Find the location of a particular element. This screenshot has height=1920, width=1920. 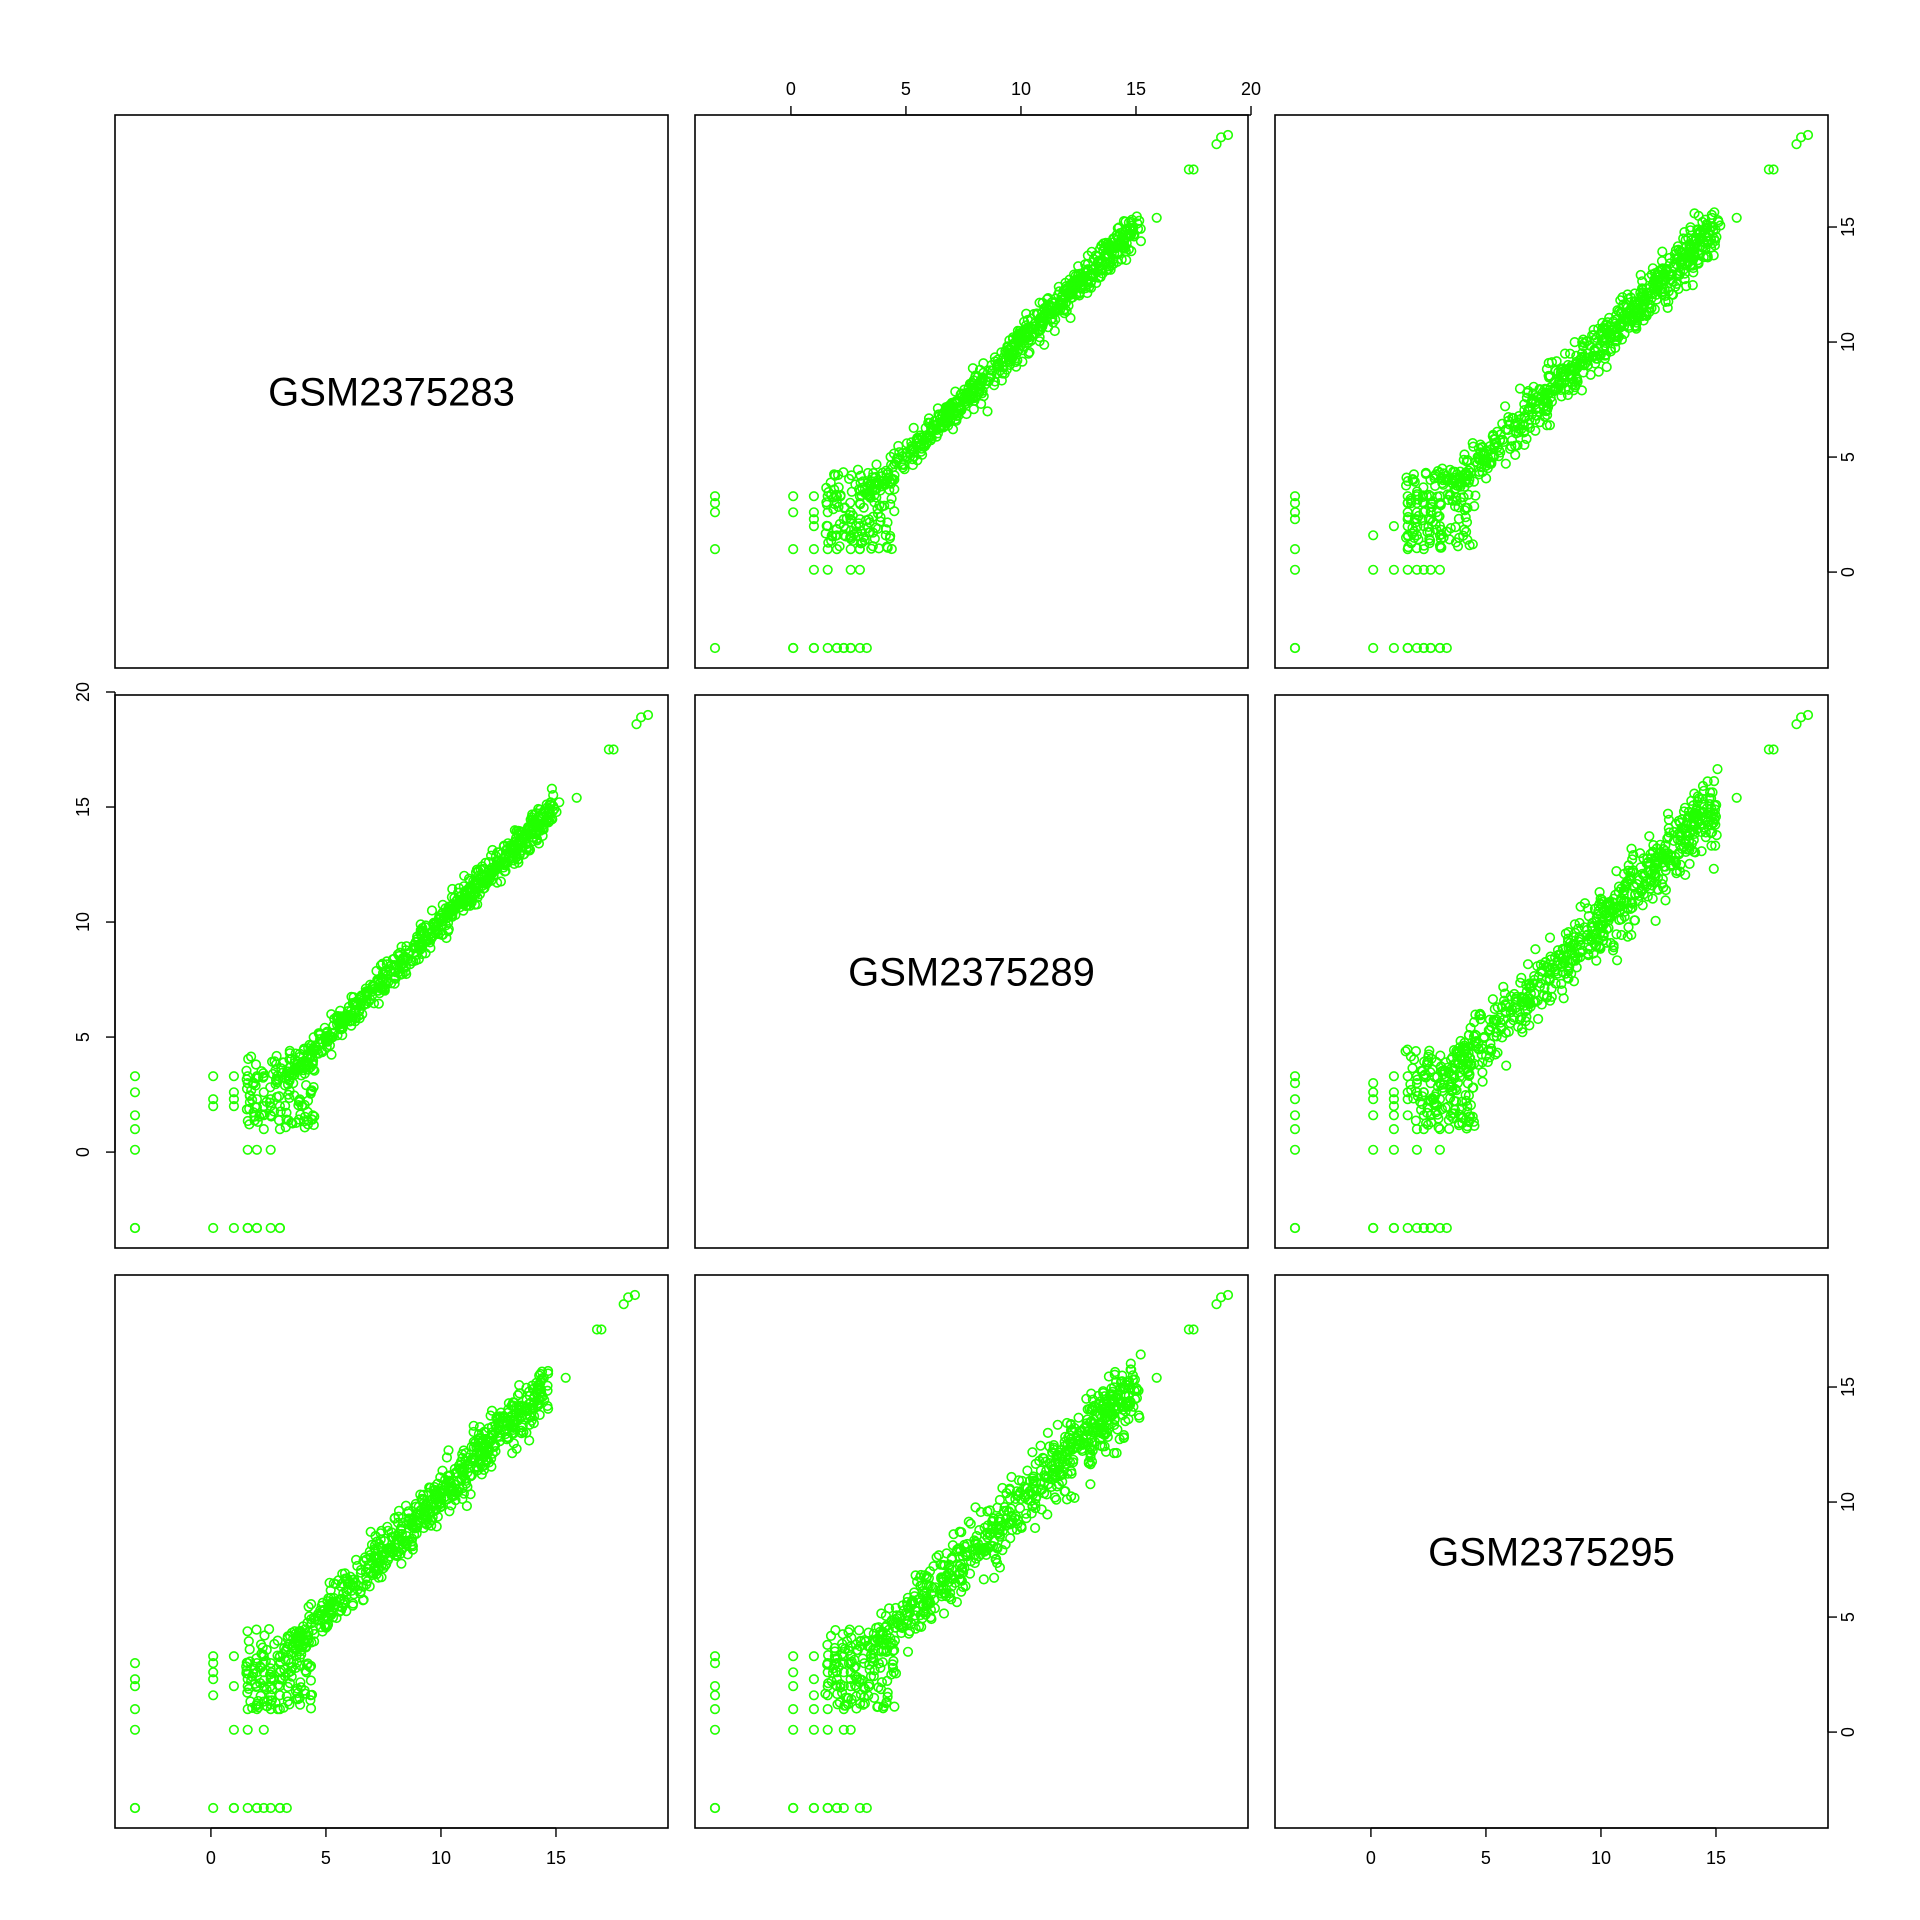

tick-label: 5 is located at coordinates (83, 1037).